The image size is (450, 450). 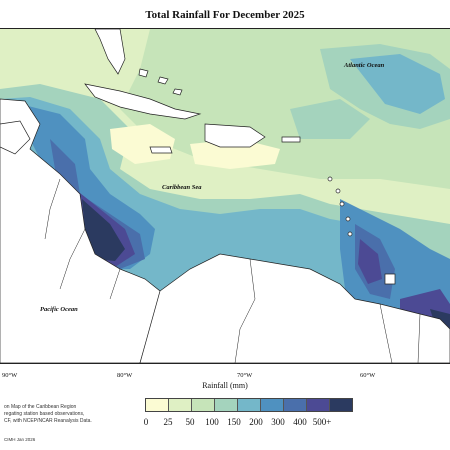 I want to click on legend-tick-label: 25, so click(x=168, y=422).